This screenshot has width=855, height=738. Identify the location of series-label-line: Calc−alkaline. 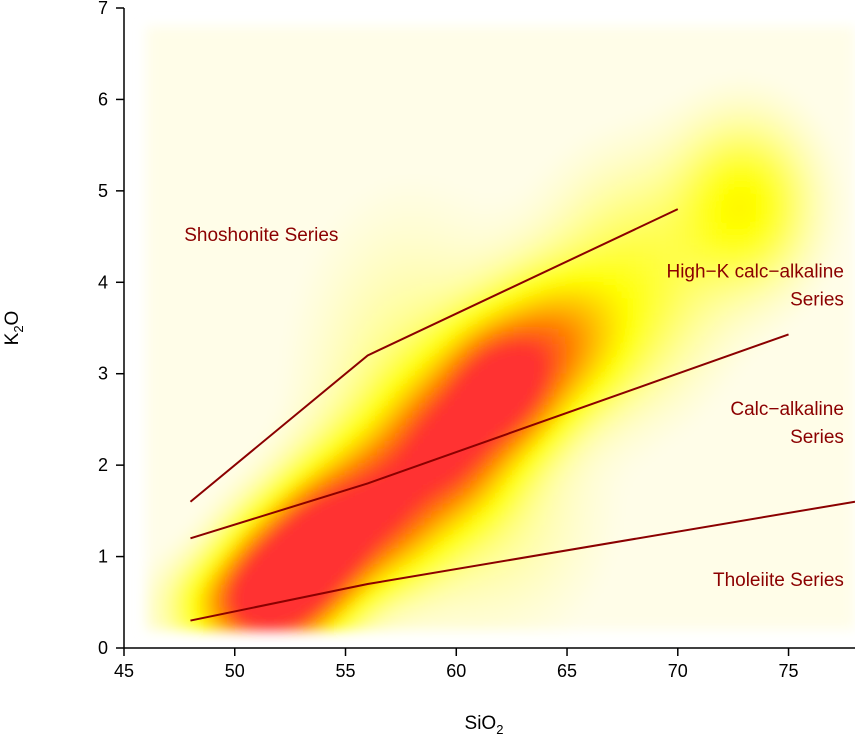
(787, 409).